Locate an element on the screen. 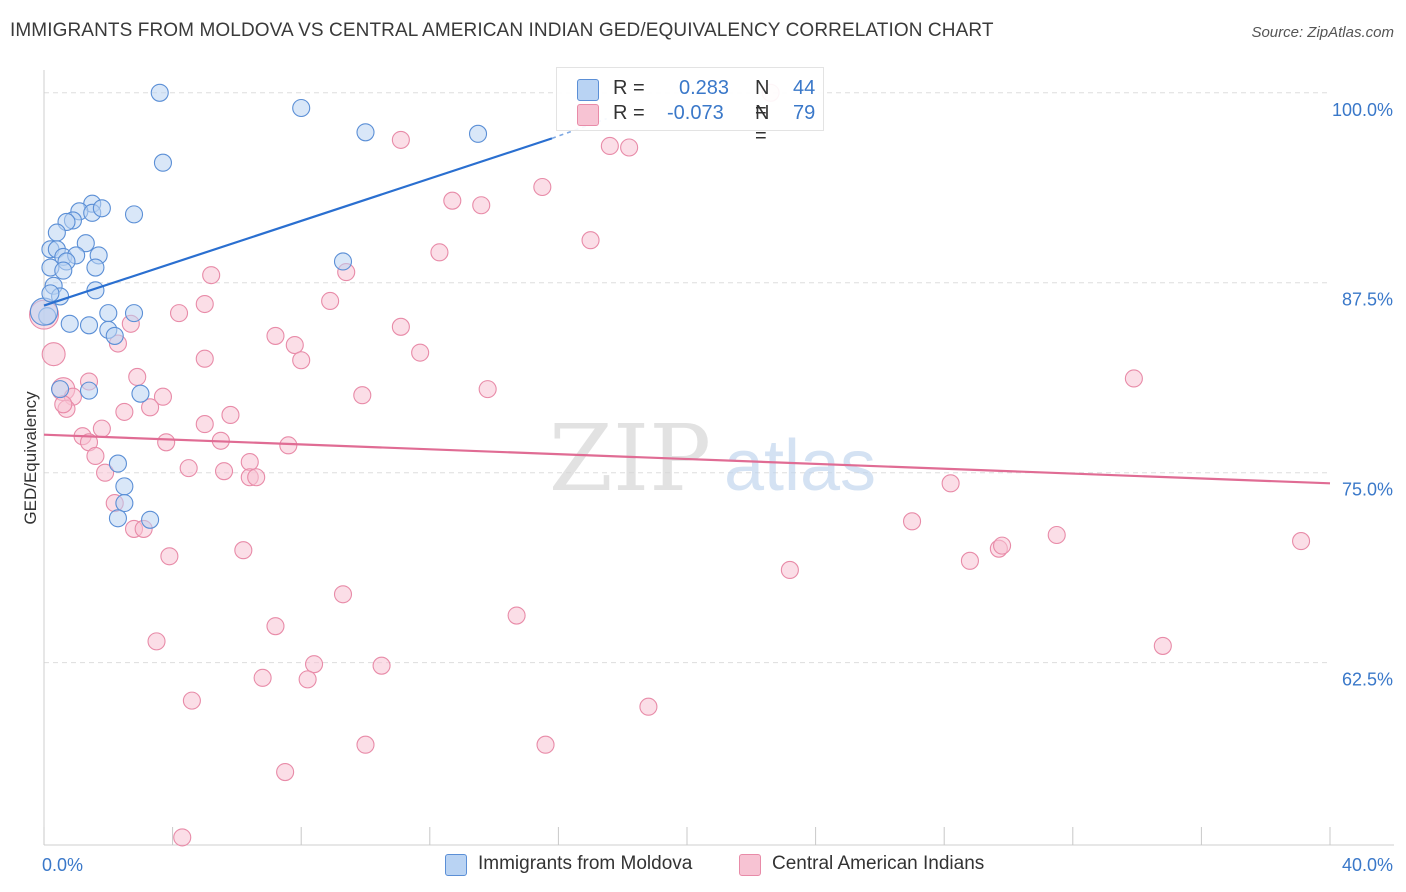  n-value: 44 is located at coordinates (804, 88).